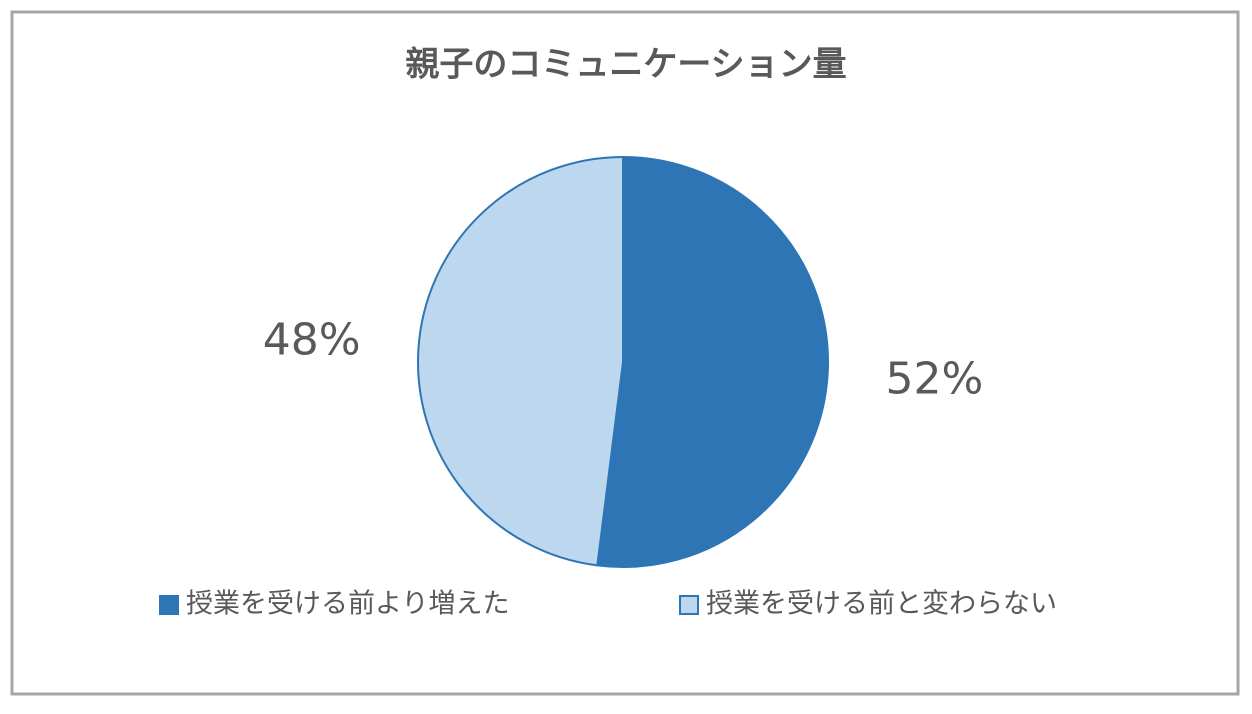  I want to click on legend-label: 授業を受ける前と変わらない, so click(881, 604).